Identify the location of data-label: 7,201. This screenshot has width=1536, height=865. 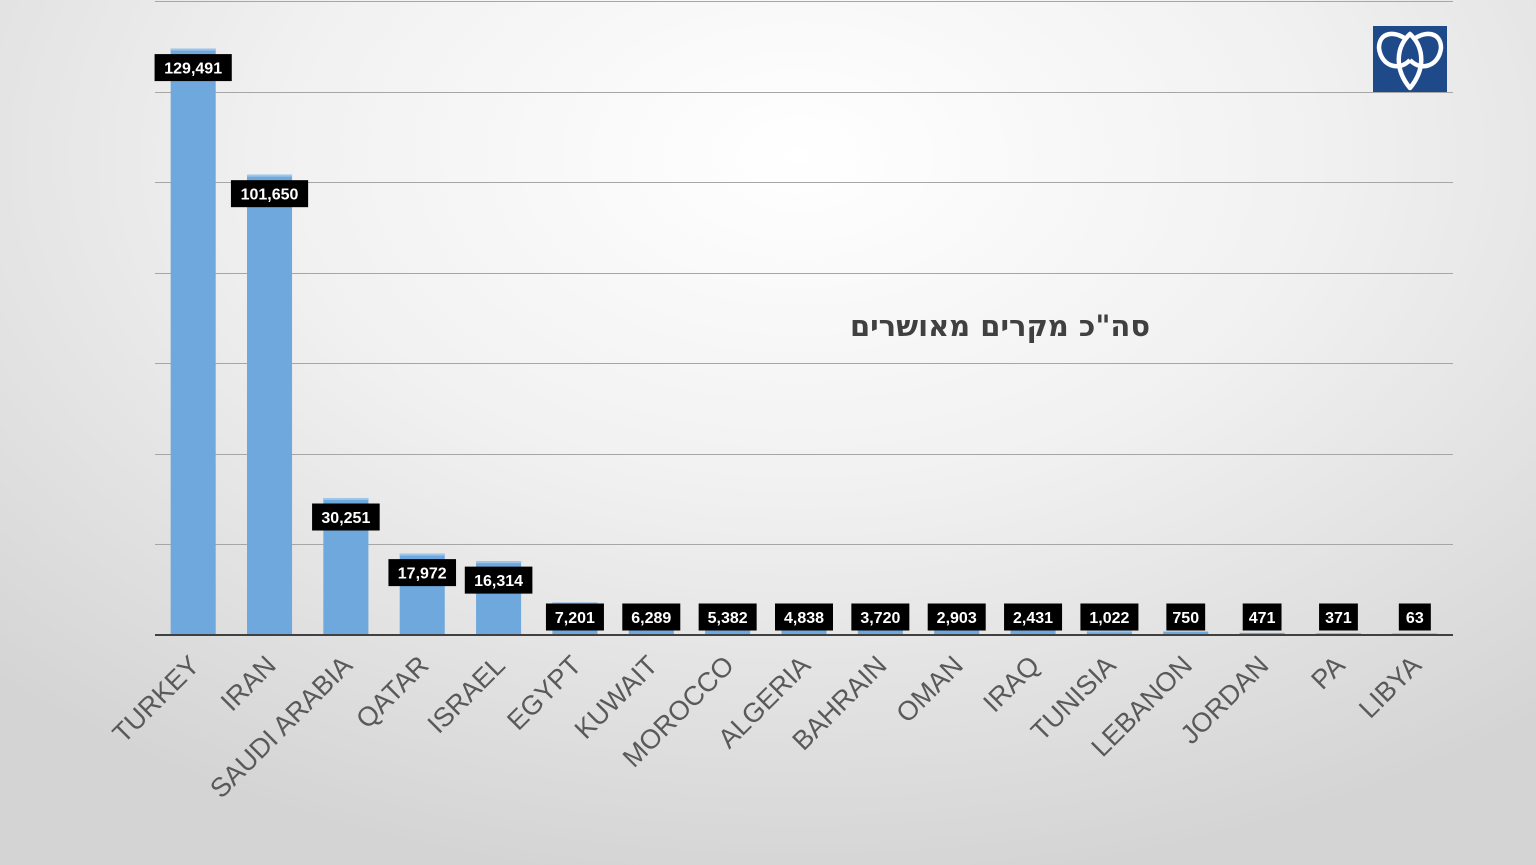
(574, 617).